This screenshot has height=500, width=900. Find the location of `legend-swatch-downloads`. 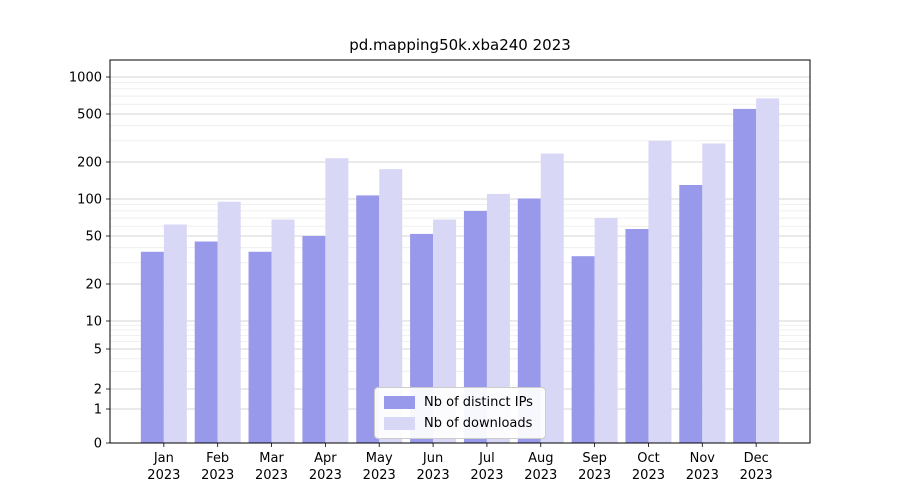

legend-swatch-downloads is located at coordinates (399, 423).